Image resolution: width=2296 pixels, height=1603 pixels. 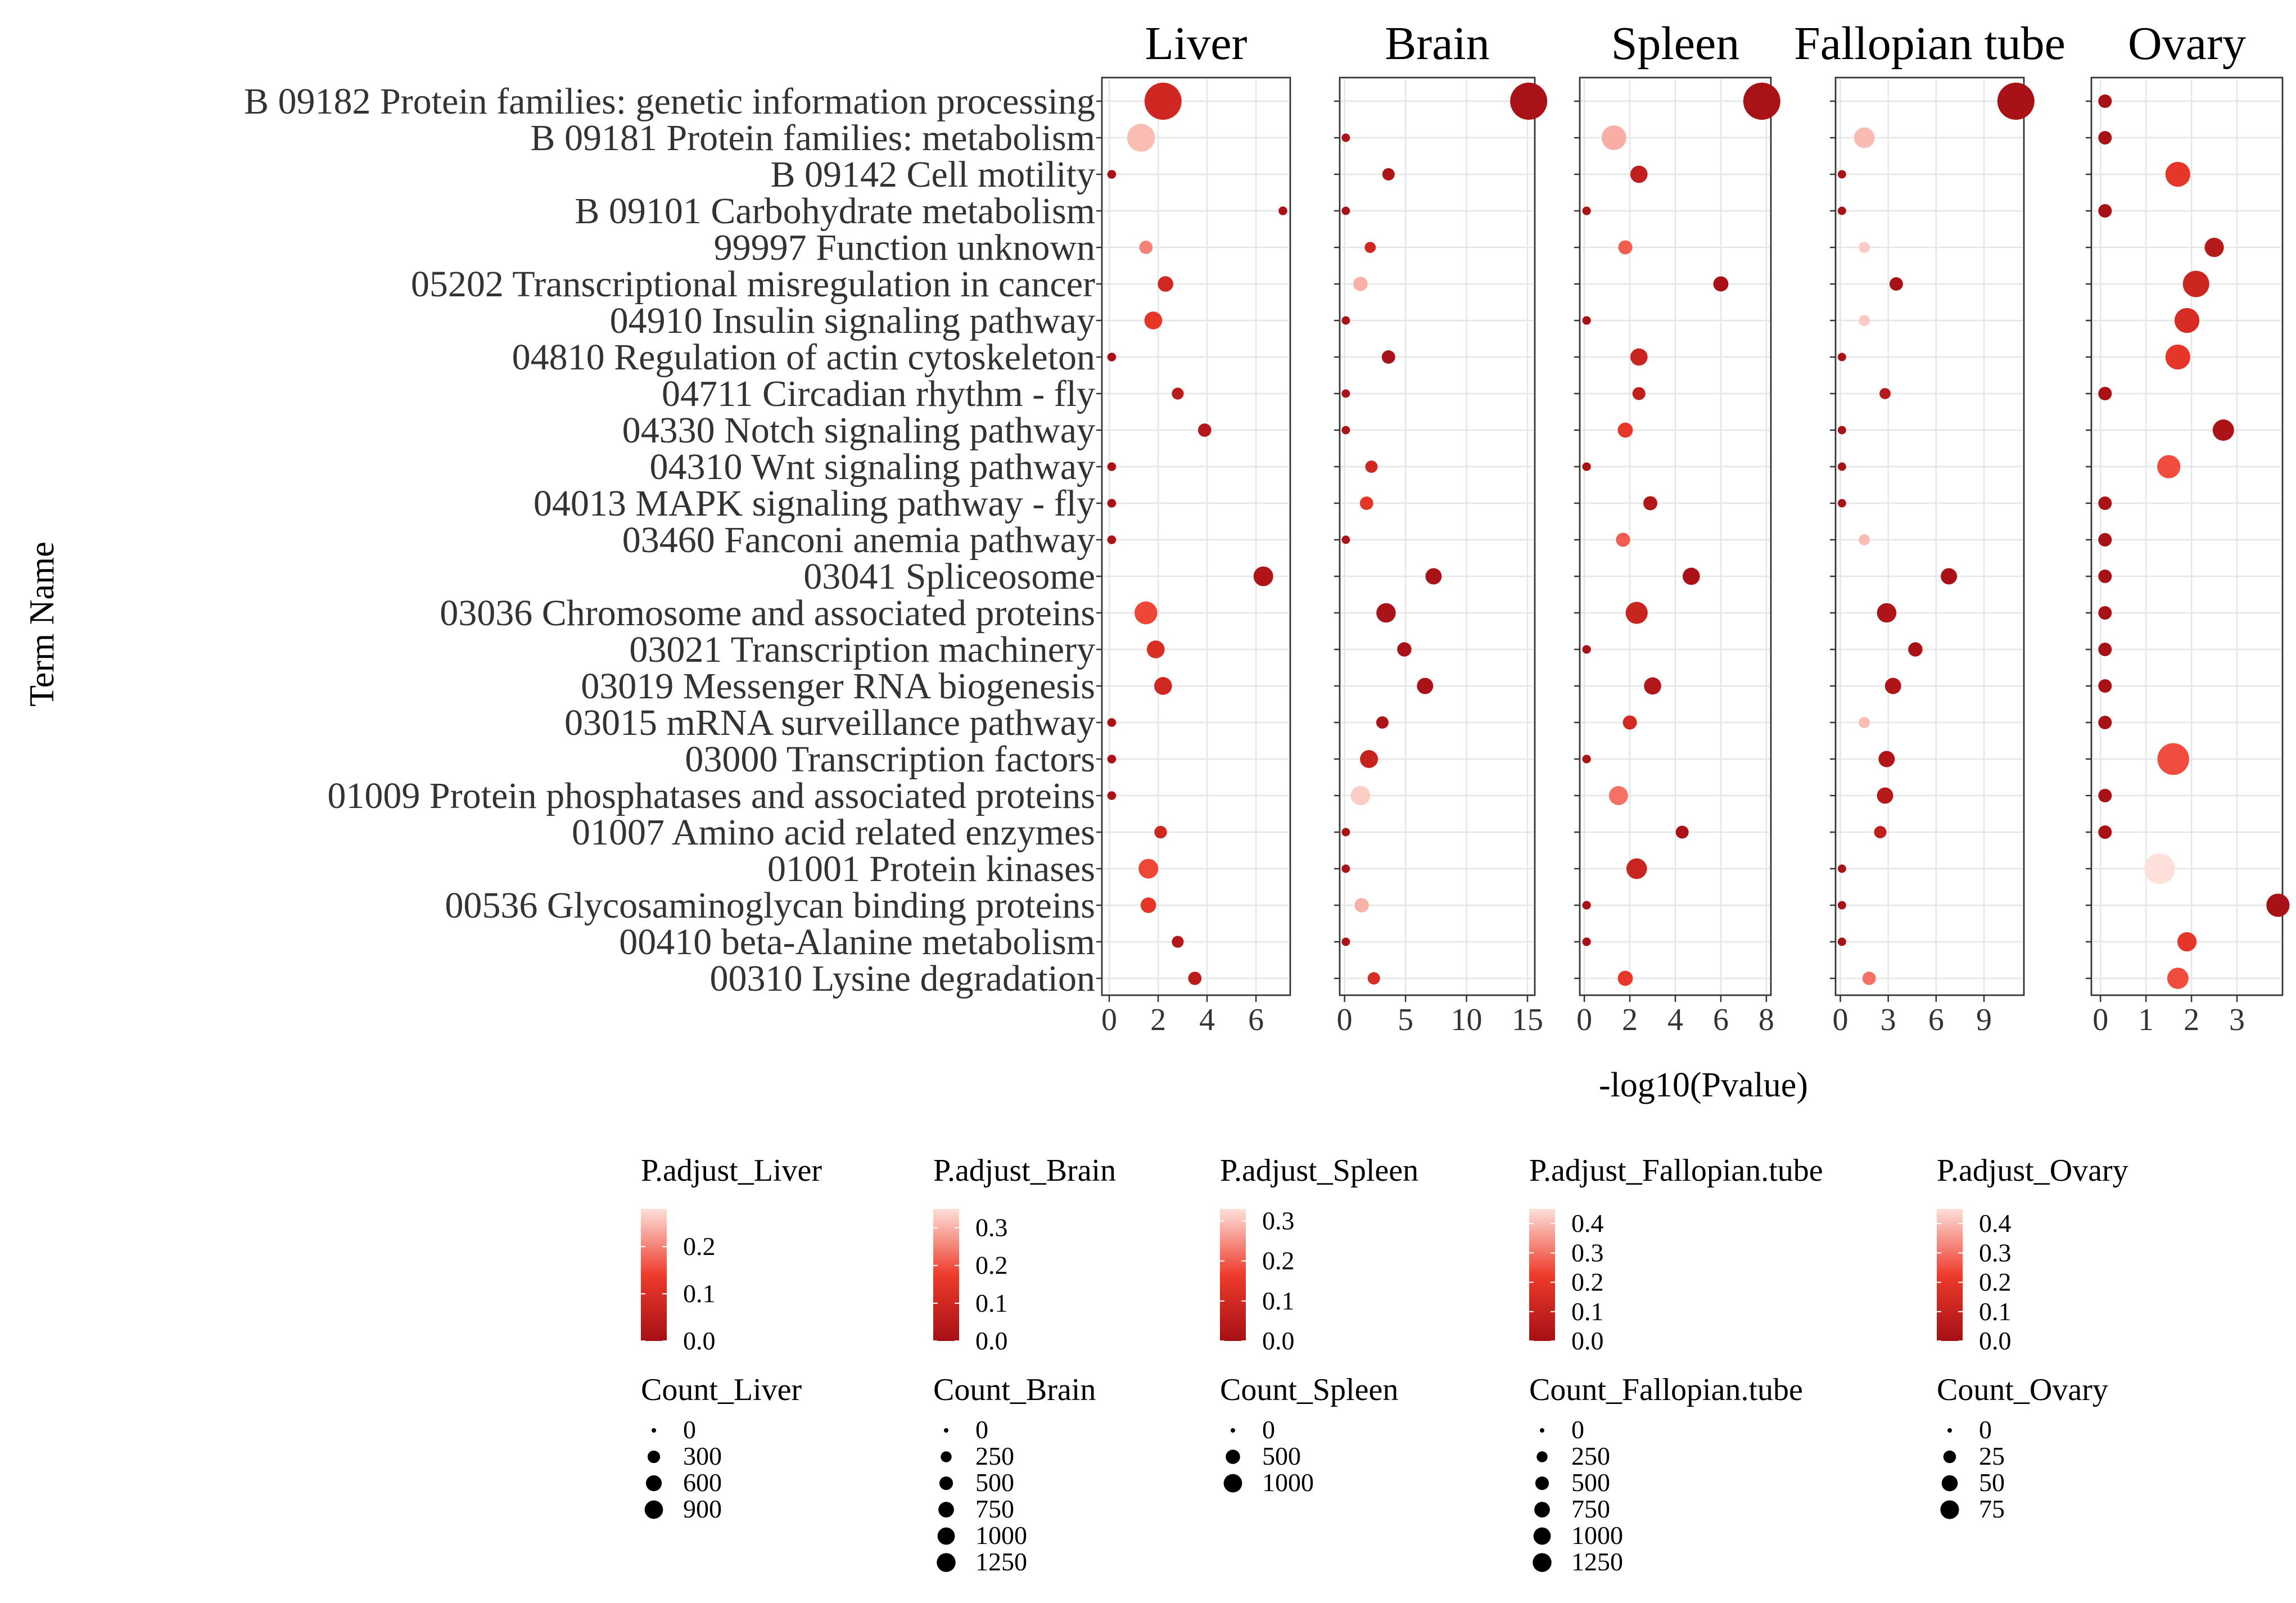 What do you see at coordinates (878, 394) in the screenshot?
I see `term-label: 04711 Circadian rhythm - fly` at bounding box center [878, 394].